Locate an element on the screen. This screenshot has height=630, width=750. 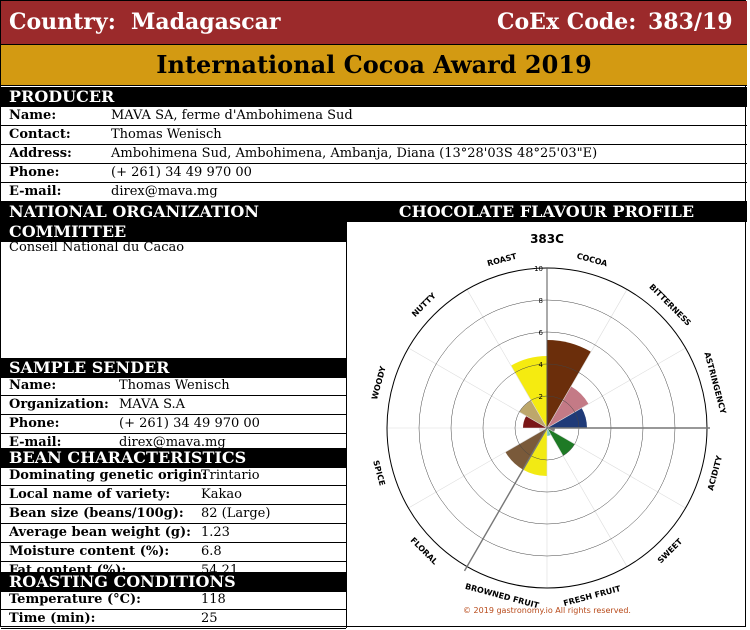
r-tick-label: 4 is located at coordinates (541, 365).